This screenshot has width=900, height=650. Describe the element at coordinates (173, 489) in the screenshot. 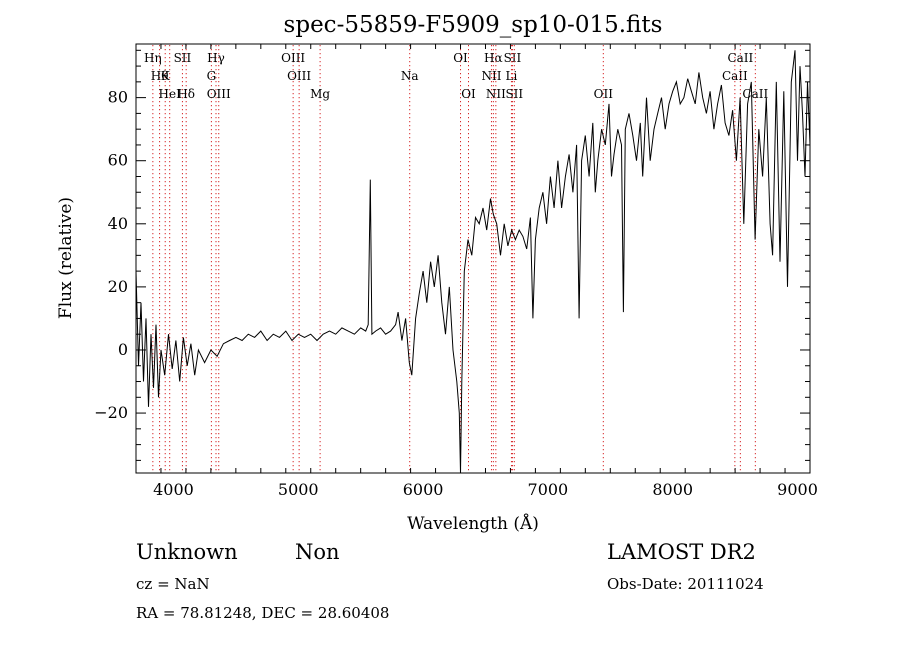

I see `x-tick-label-0: 4000` at that location.